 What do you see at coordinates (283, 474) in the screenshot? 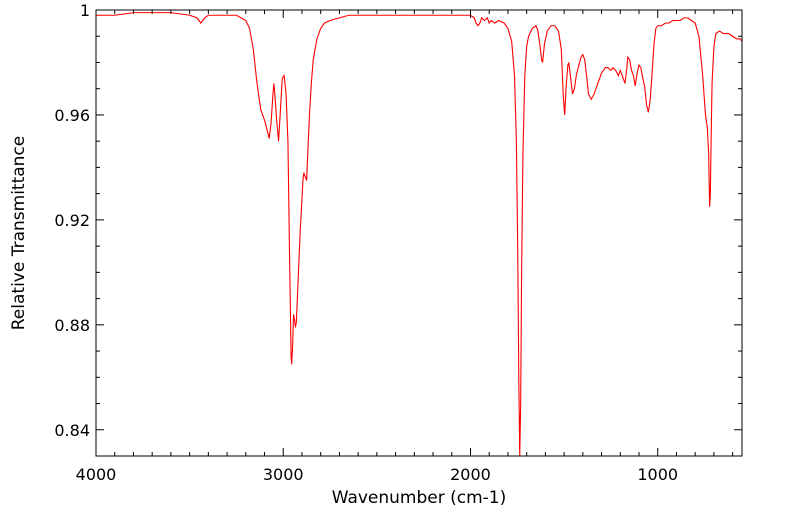
I see `x-tick-label: 3000` at bounding box center [283, 474].